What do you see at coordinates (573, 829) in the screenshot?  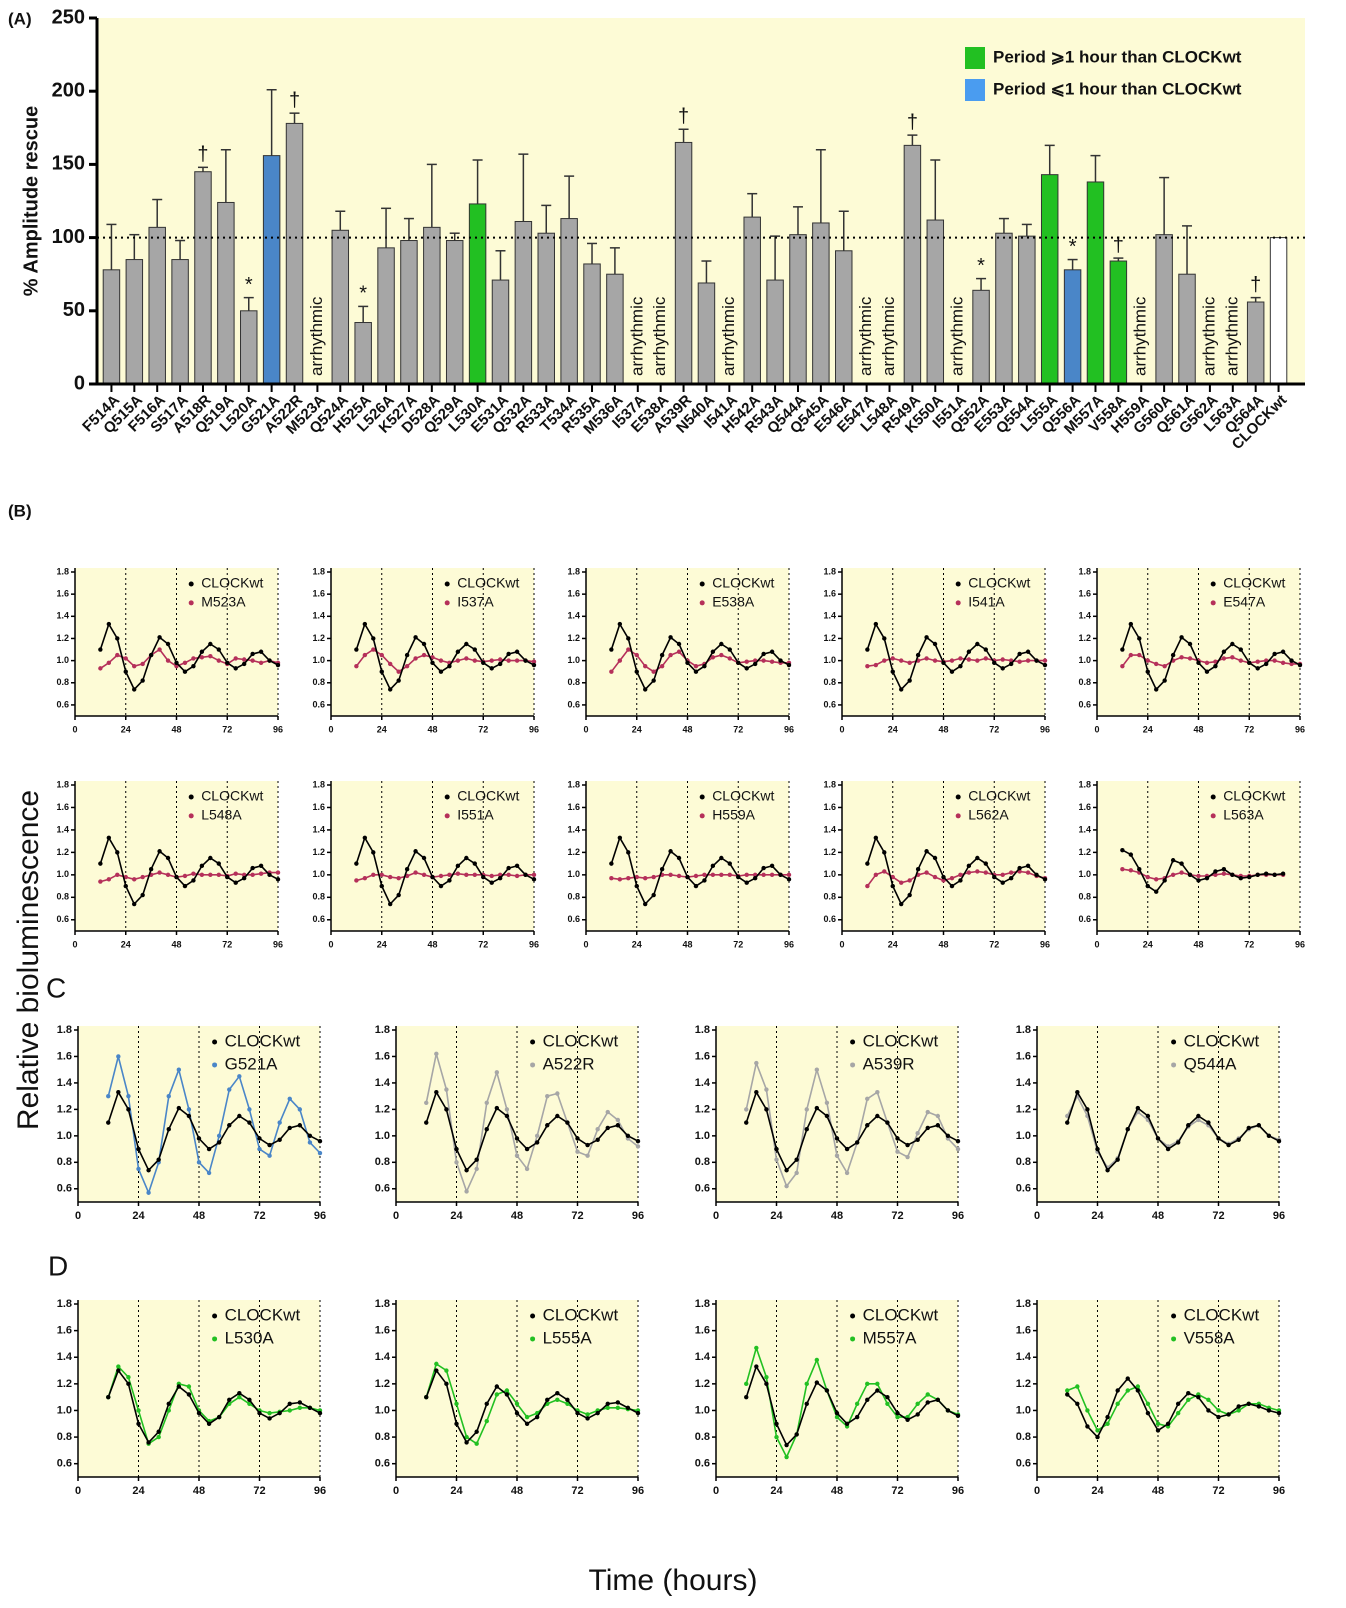 I see `y-tick-label: 1.4` at bounding box center [573, 829].